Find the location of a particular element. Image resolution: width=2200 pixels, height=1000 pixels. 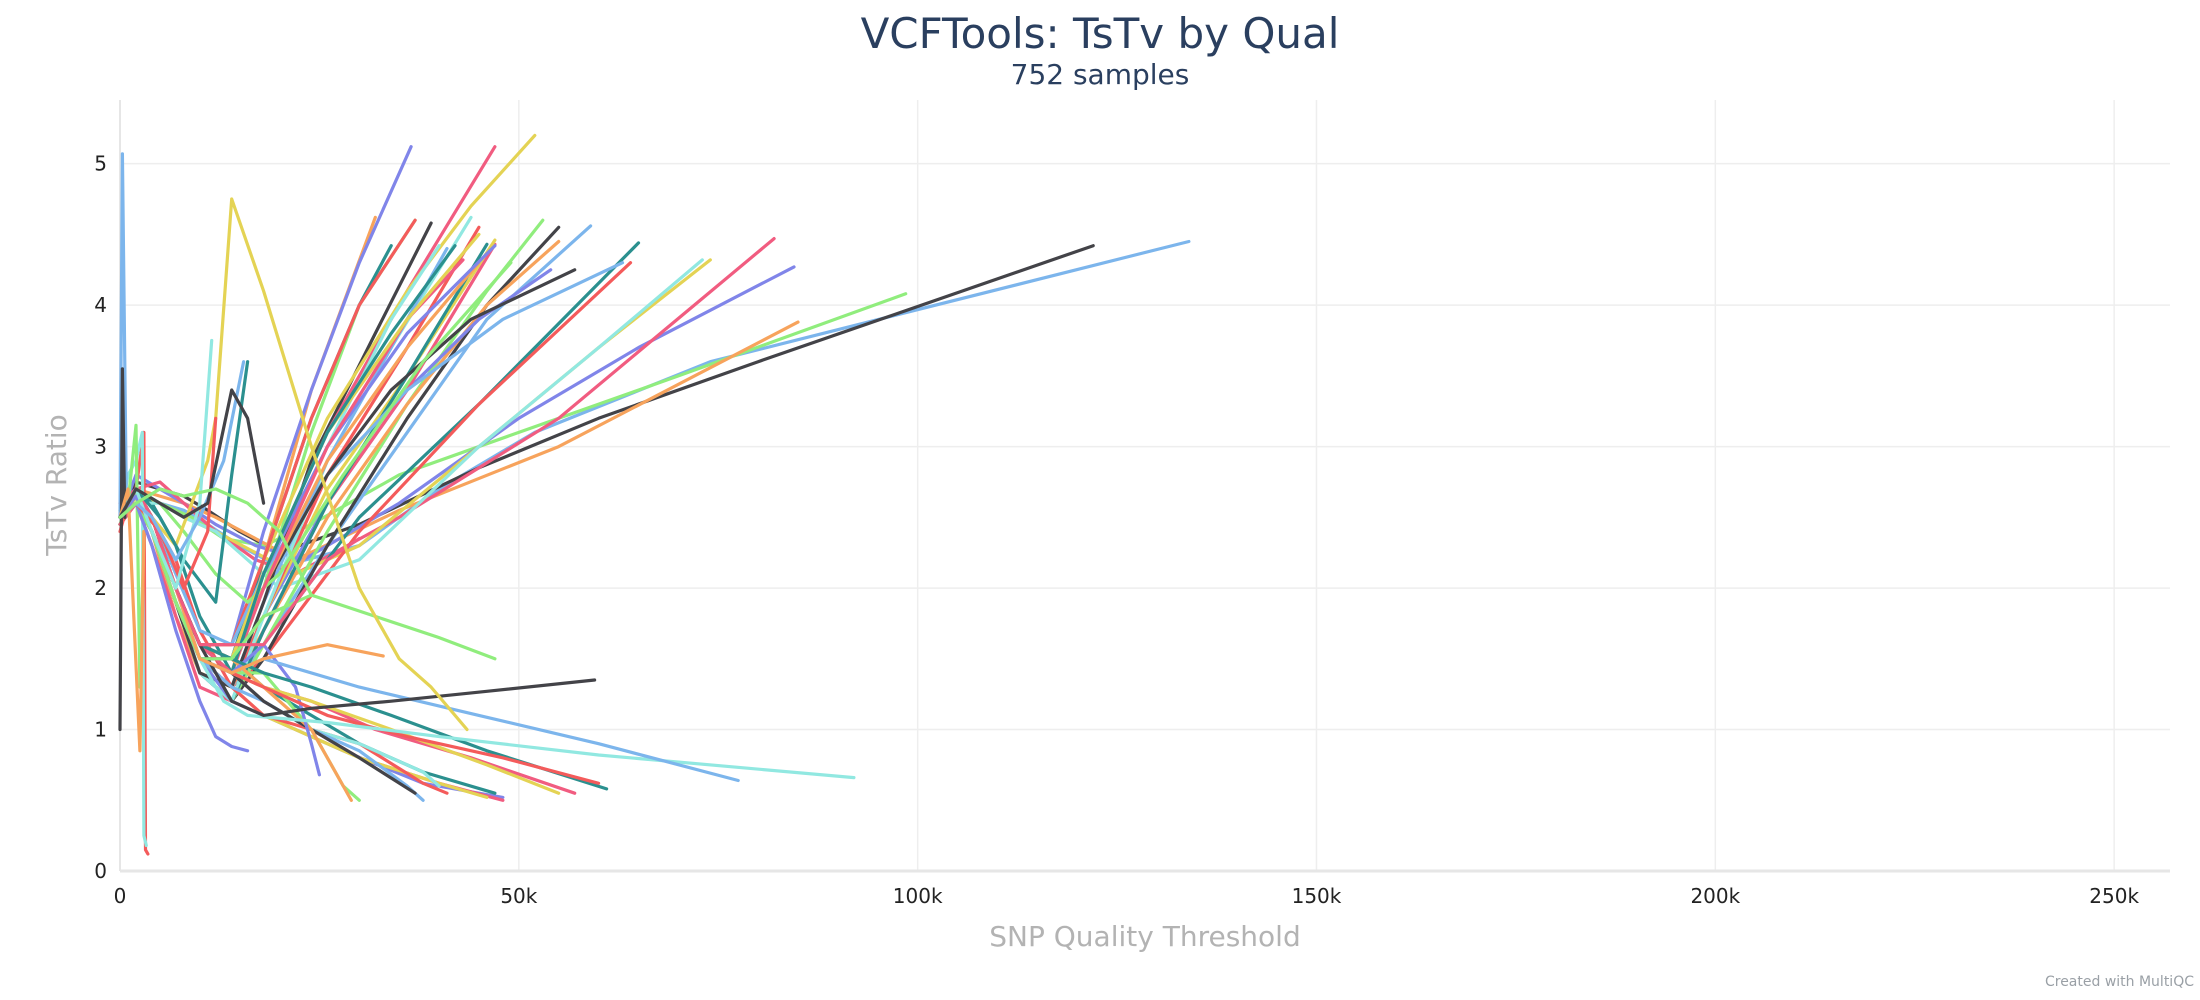

y-tick-label: 1 is located at coordinates (100, 730).